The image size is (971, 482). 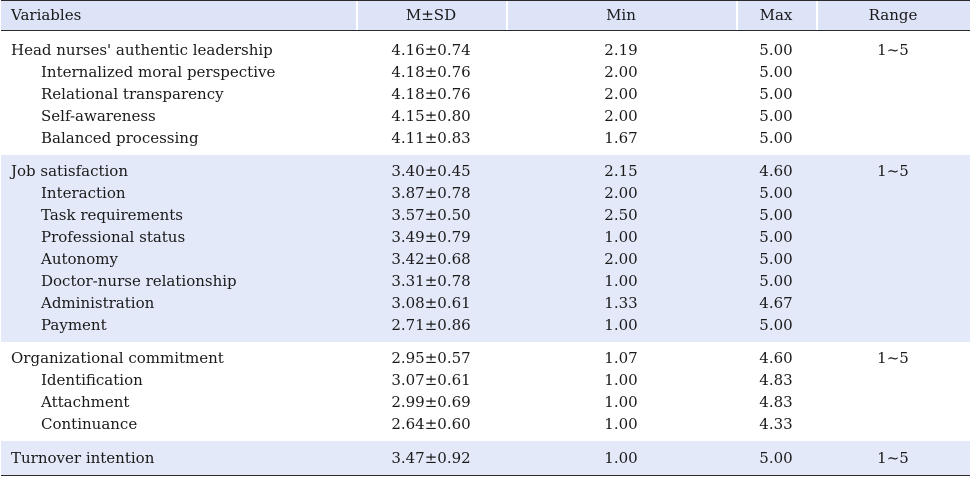 What do you see at coordinates (139, 281) in the screenshot?
I see `subvariable-label: Doctor-nurse relationship` at bounding box center [139, 281].